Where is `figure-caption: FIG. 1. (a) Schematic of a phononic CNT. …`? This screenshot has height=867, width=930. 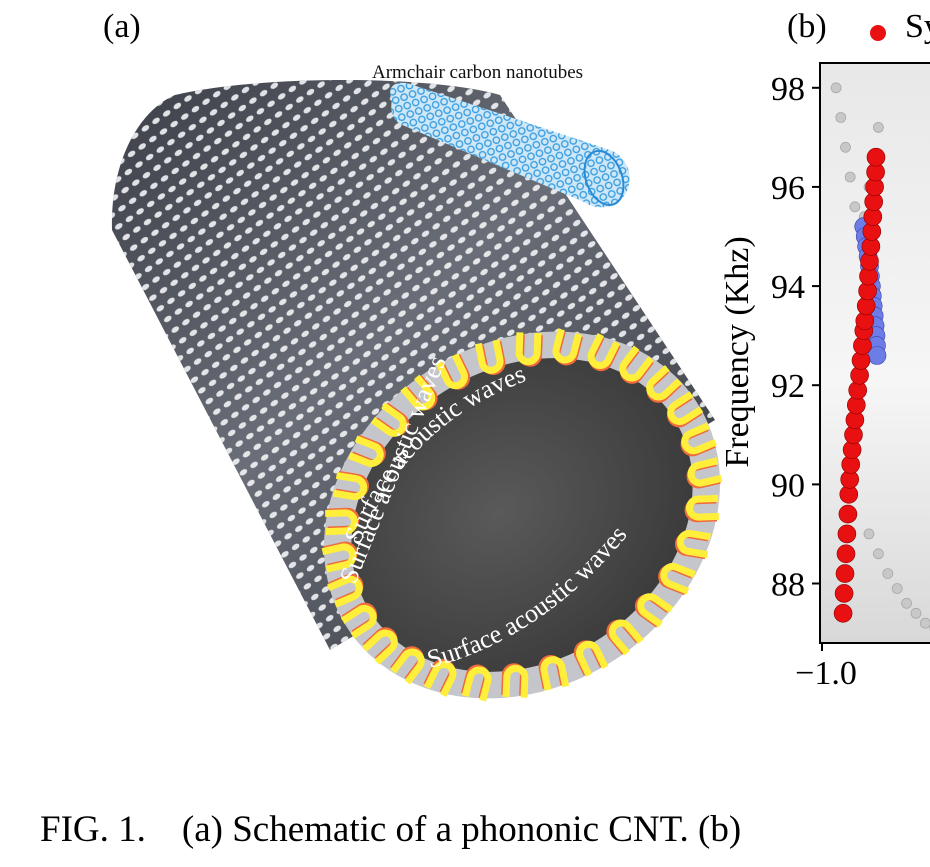
figure-caption: FIG. 1. (a) Schematic of a phononic CNT. … is located at coordinates (390, 829).